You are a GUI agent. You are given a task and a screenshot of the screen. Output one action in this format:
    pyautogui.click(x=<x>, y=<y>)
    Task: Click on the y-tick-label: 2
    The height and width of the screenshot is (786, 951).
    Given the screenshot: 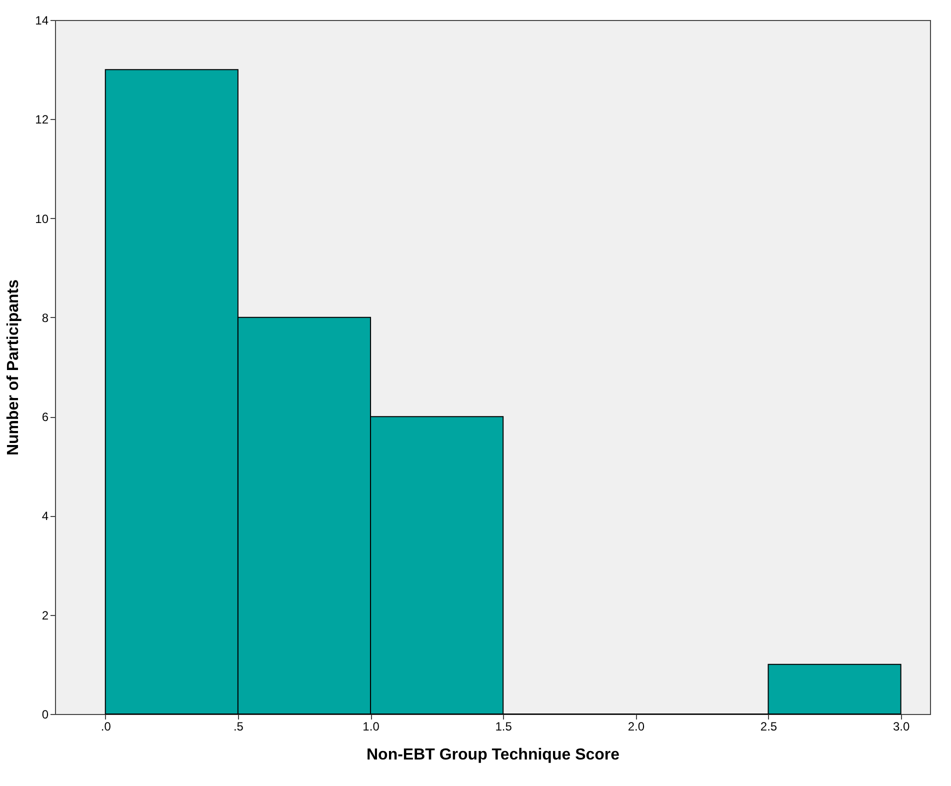 What is the action you would take?
    pyautogui.click(x=45, y=615)
    